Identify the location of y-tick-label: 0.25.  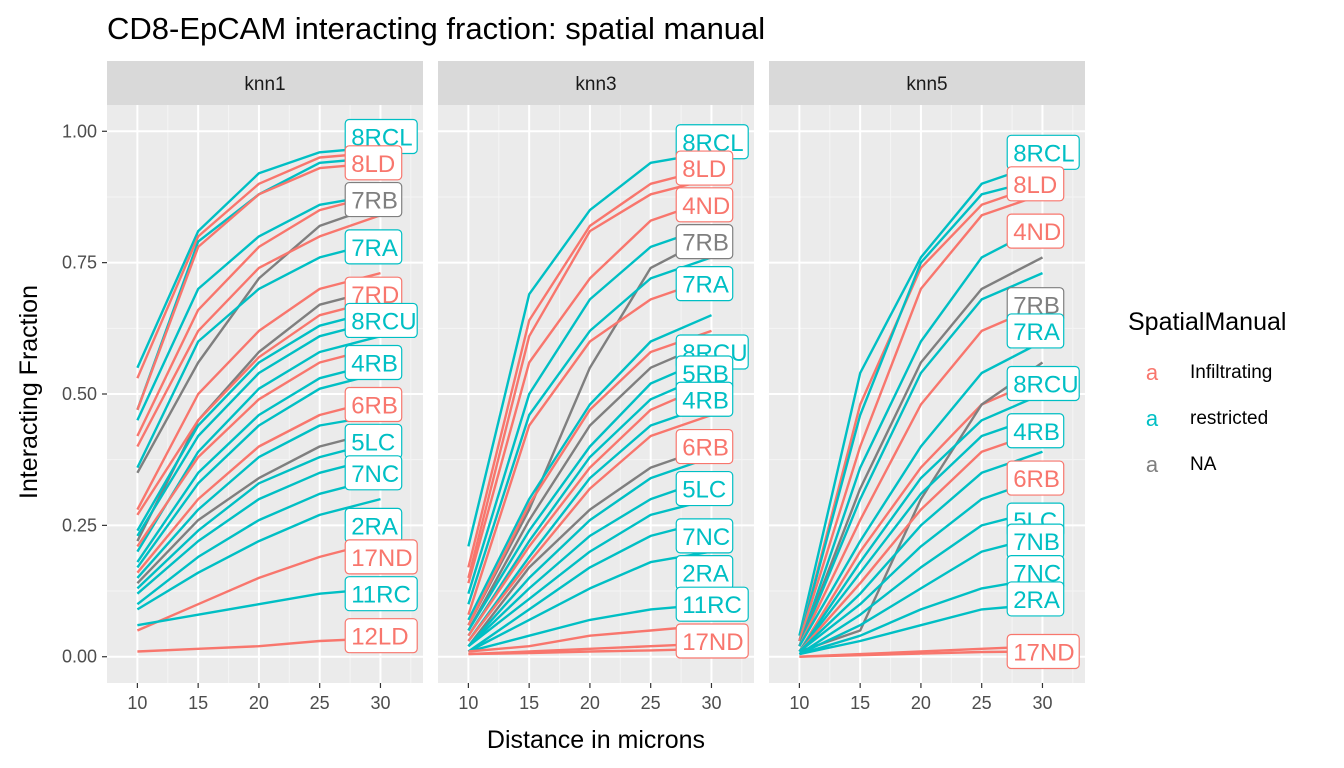
(79, 525).